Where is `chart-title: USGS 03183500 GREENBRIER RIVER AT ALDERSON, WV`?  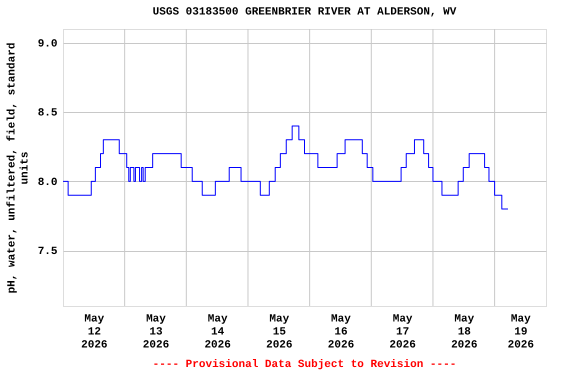 chart-title: USGS 03183500 GREENBRIER RIVER AT ALDERSON, WV is located at coordinates (304, 12).